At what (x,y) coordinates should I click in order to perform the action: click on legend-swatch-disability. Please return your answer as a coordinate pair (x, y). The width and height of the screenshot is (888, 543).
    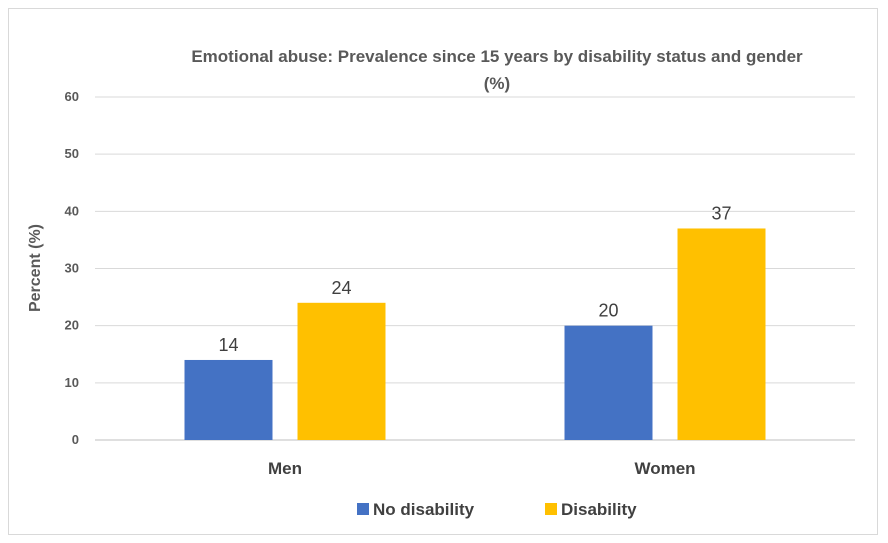
    Looking at the image, I should click on (551, 509).